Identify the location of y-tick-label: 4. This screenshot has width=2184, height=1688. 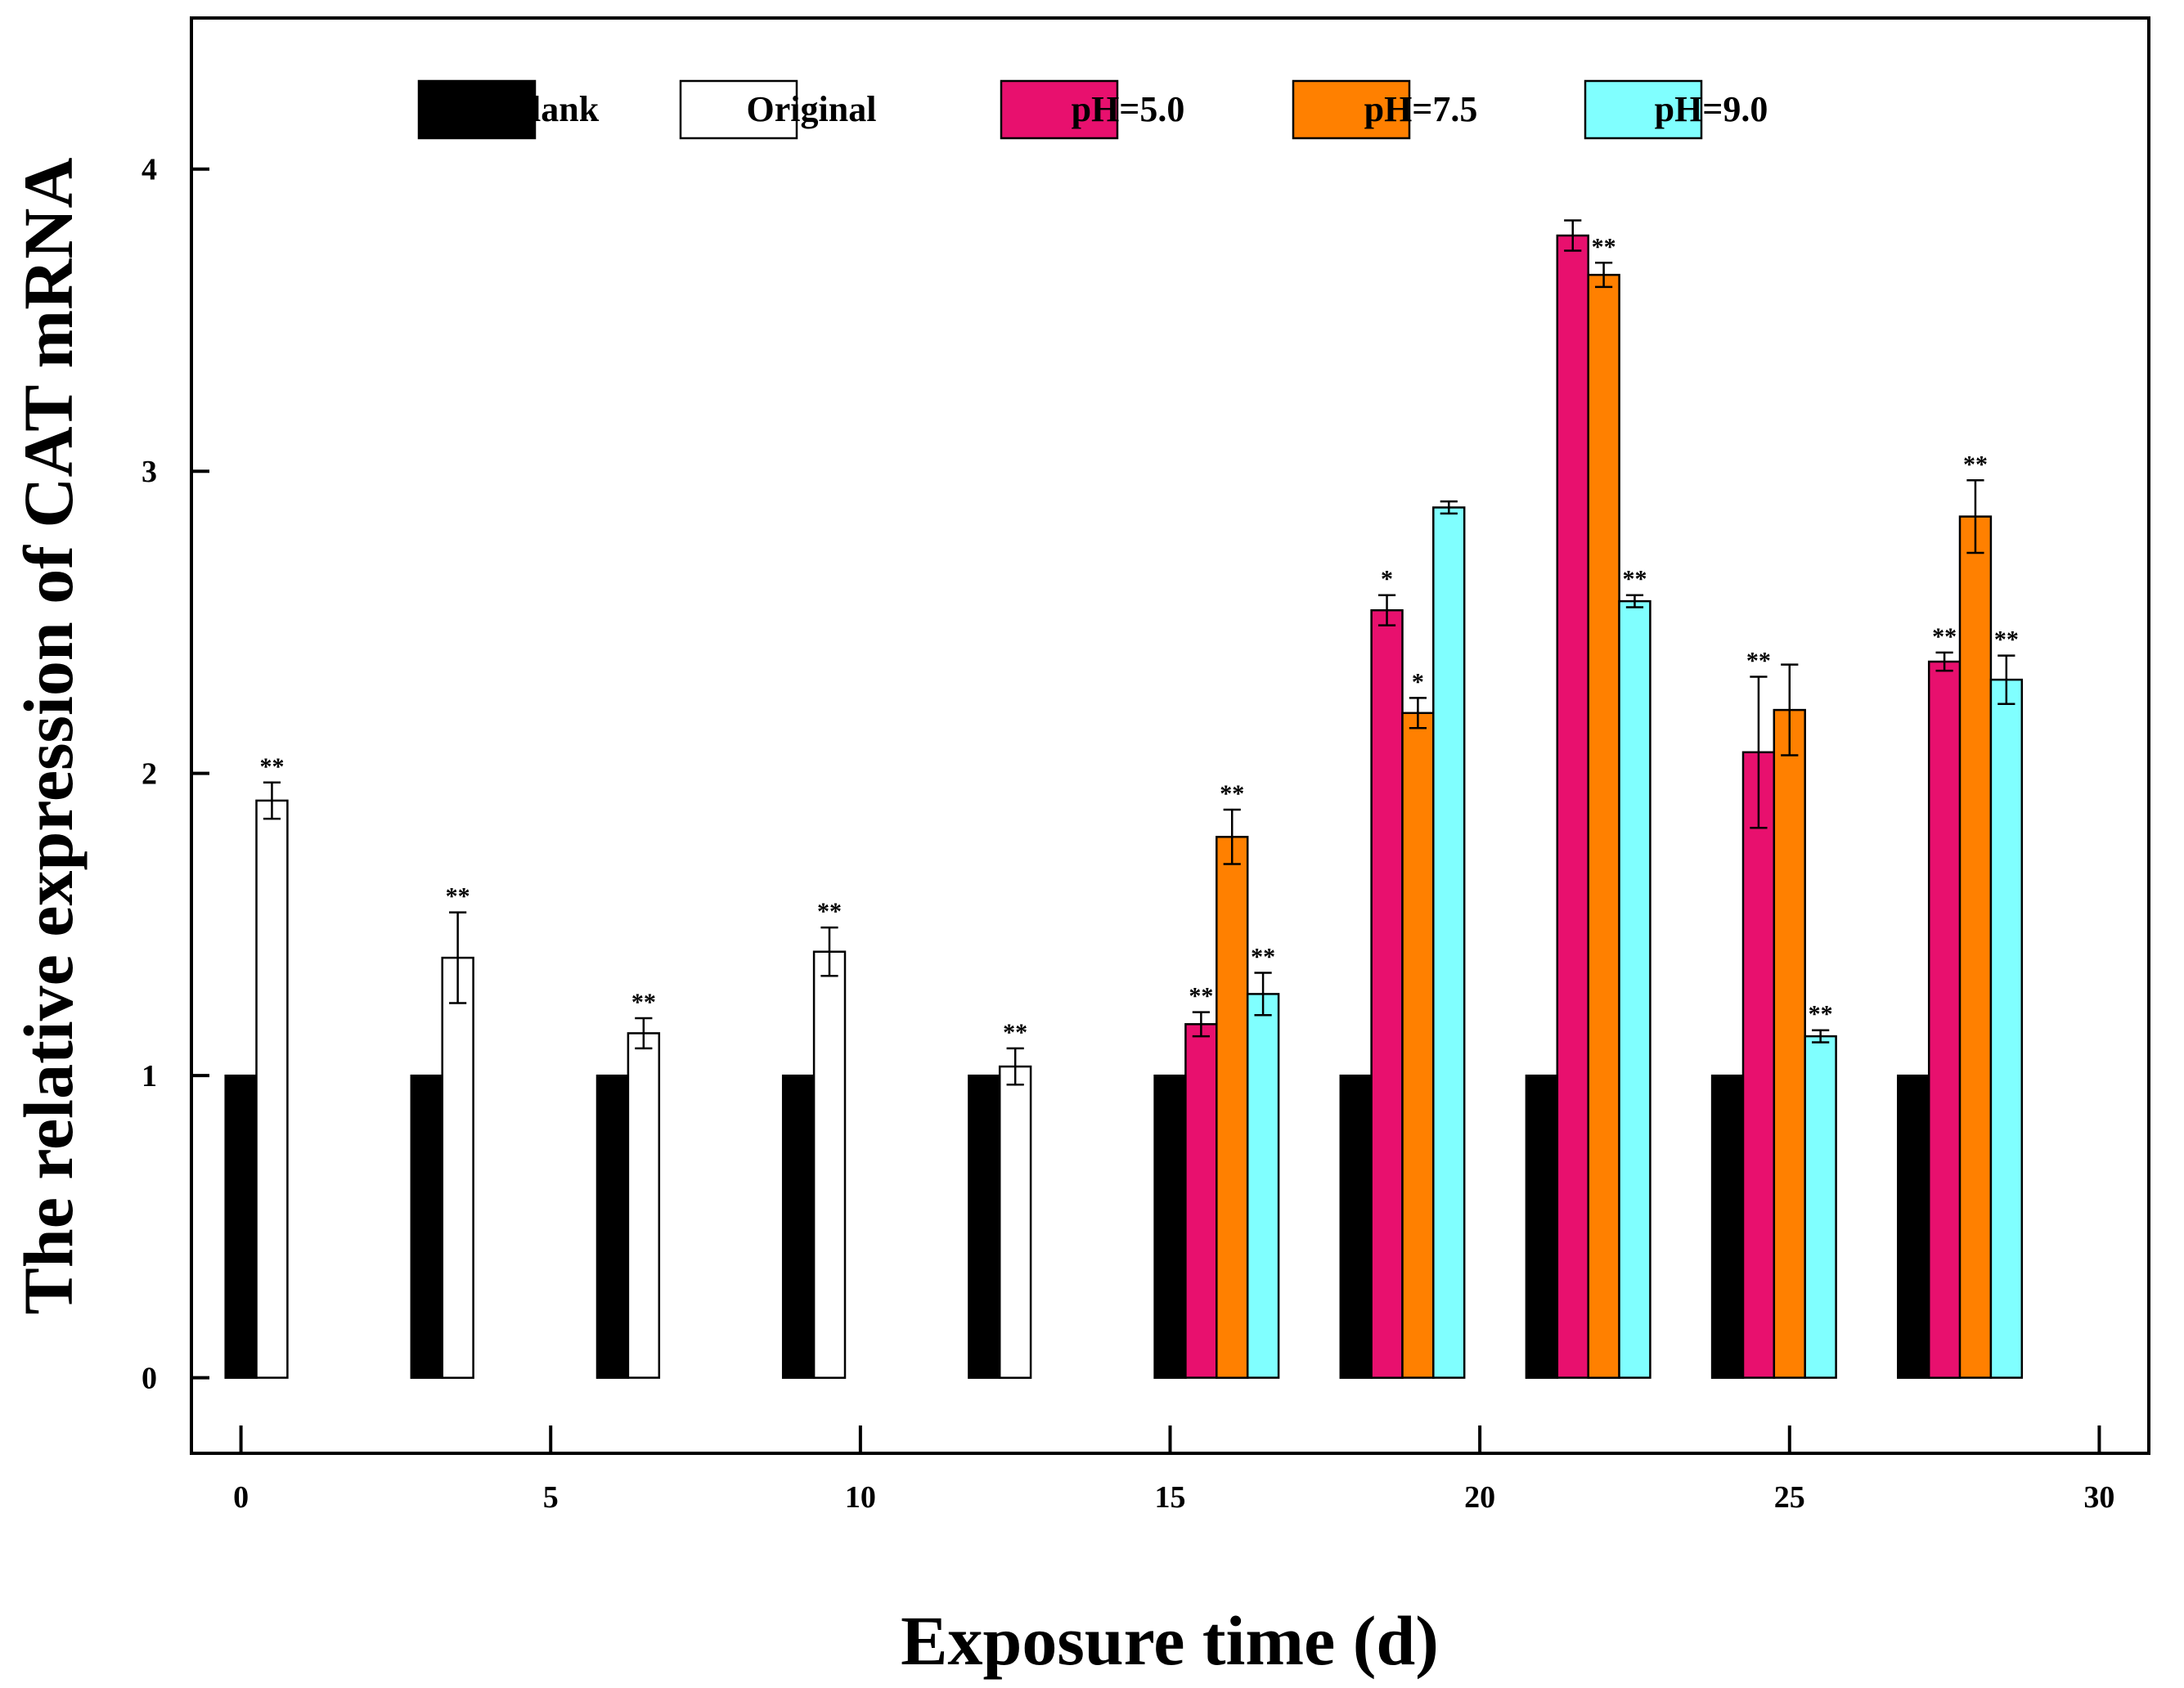
(150, 170).